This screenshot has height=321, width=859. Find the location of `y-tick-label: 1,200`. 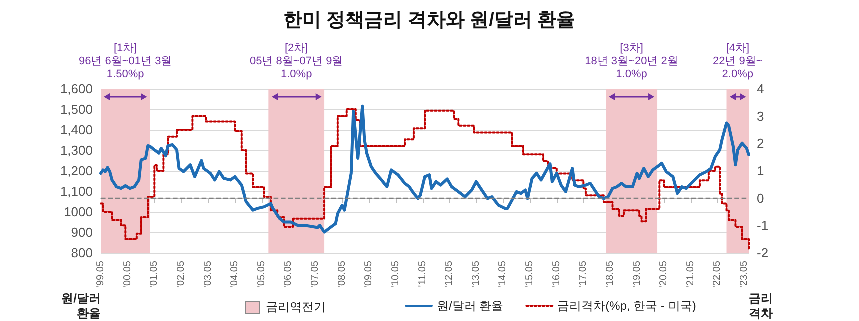

y-tick-label: 1,200 is located at coordinates (76, 171).